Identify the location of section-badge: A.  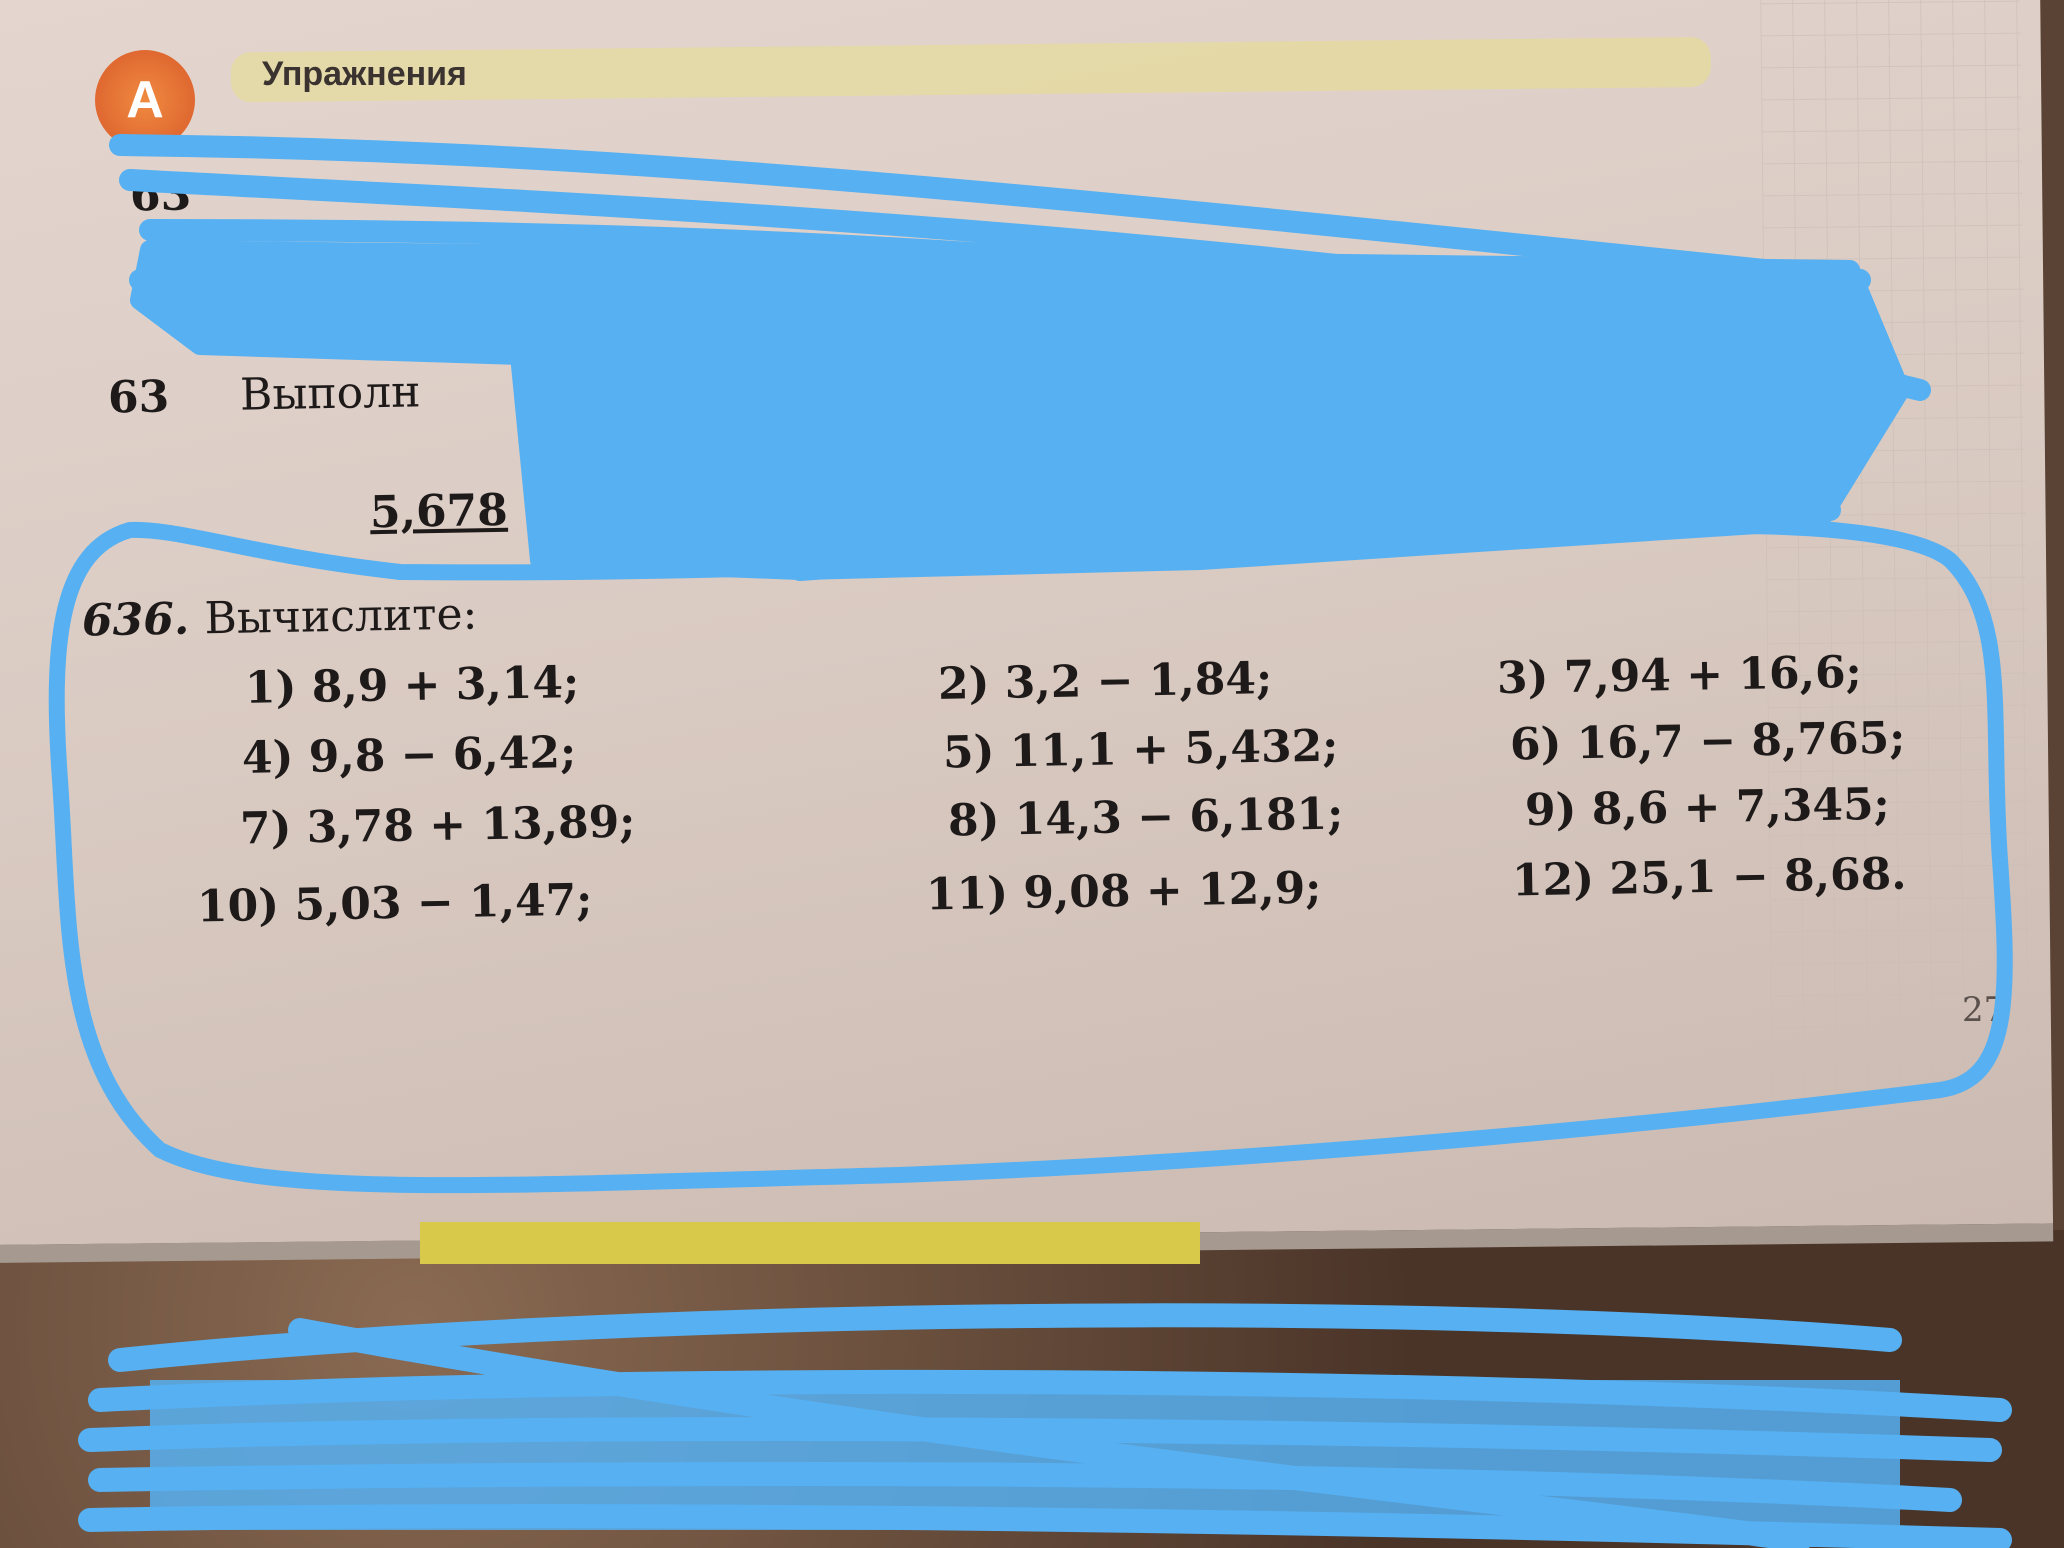
(145, 100).